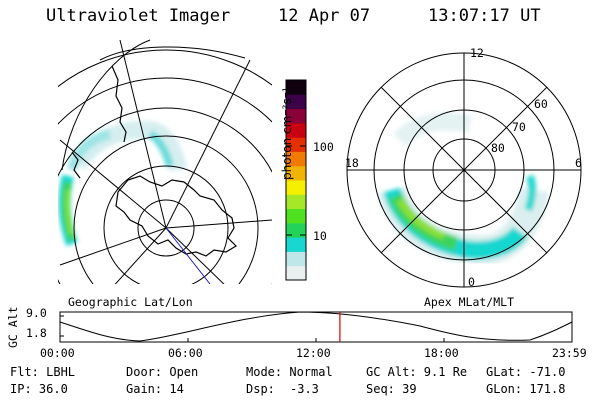 This screenshot has height=400, width=600. I want to click on mode-status: Mode: Normal, so click(289, 372).